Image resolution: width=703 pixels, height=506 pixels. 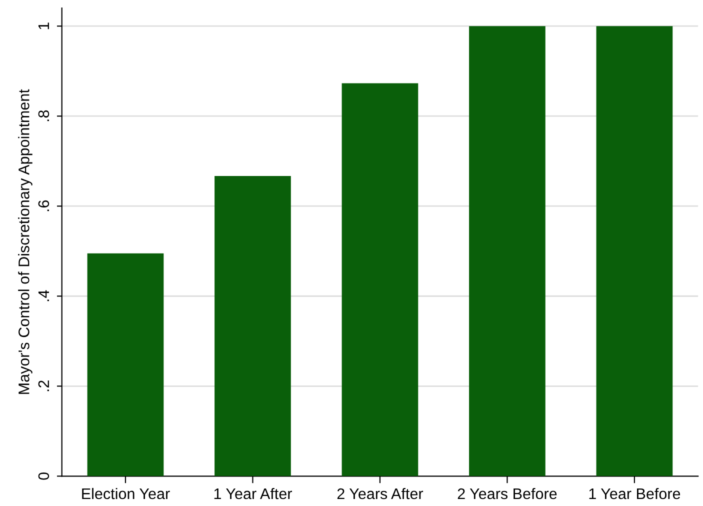 I want to click on x-tick-label: 2 Years Before, so click(x=507, y=494).